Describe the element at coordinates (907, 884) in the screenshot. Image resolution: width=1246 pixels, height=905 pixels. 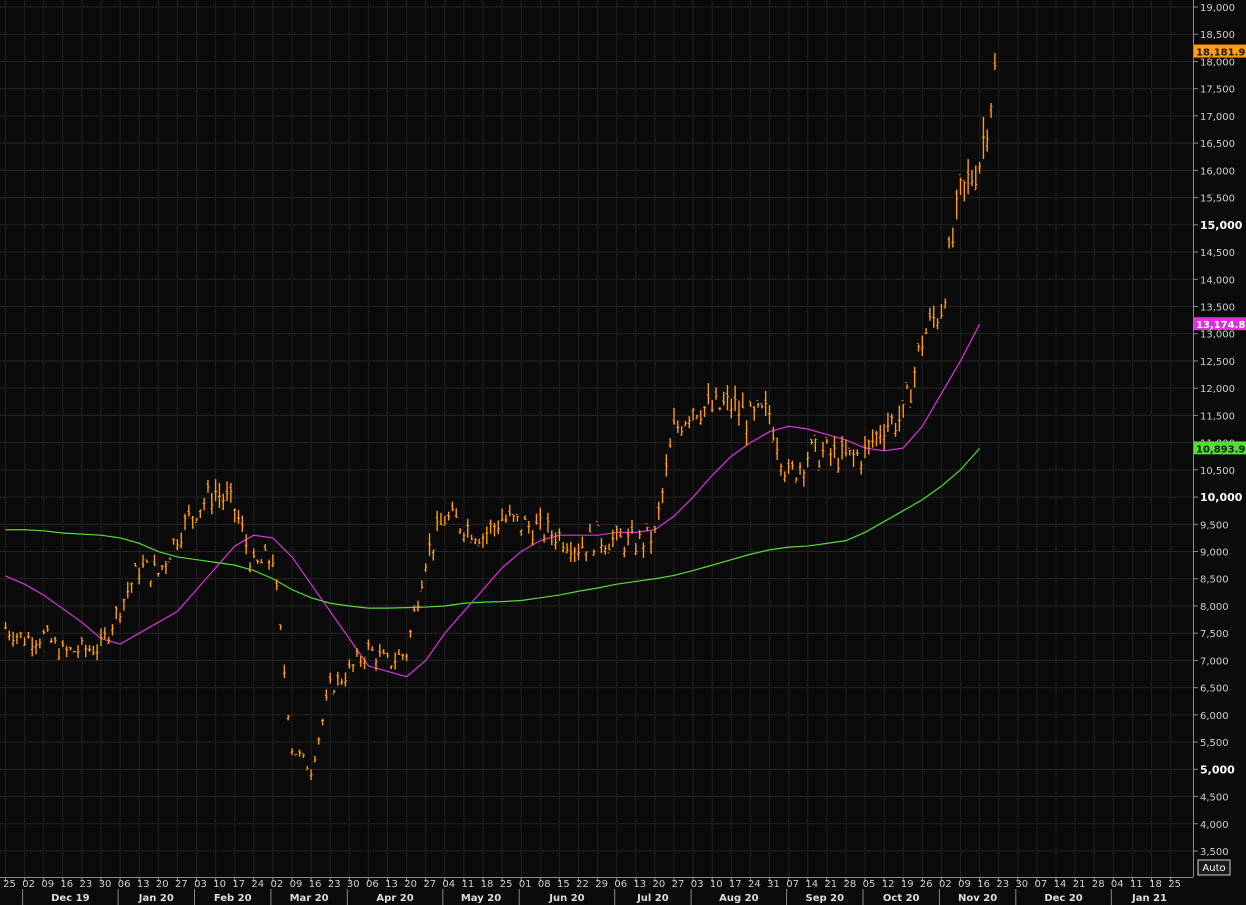
I see `x-tick-label: 19` at that location.